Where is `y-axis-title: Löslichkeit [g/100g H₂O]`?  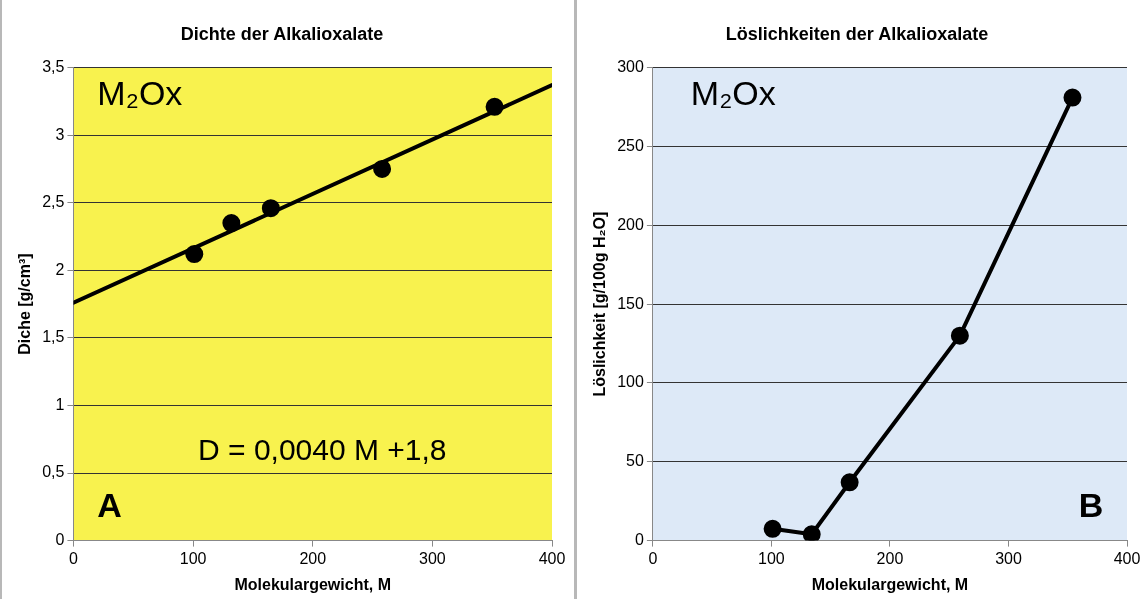
y-axis-title: Löslichkeit [g/100g H₂O] is located at coordinates (599, 304).